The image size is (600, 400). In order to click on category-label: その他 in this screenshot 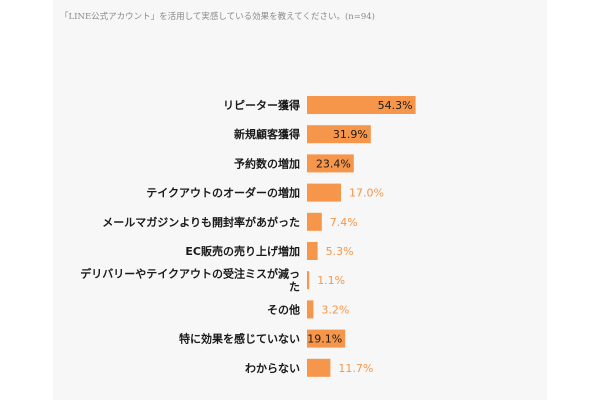, I will do `click(283, 309)`.